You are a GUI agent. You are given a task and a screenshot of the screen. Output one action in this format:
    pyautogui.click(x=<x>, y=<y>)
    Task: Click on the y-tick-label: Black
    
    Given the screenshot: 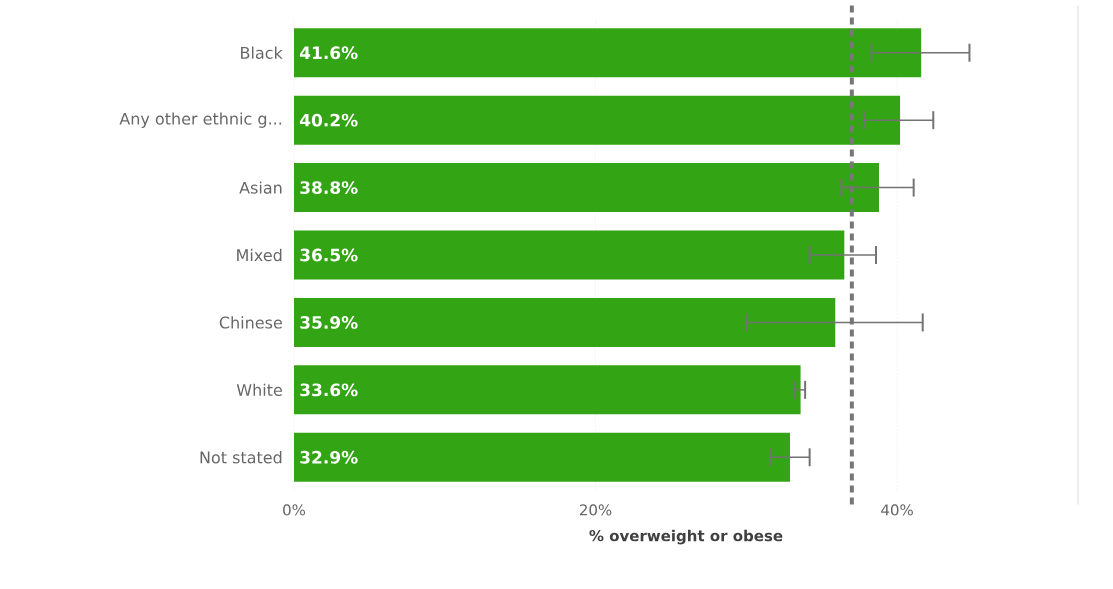 What is the action you would take?
    pyautogui.click(x=262, y=52)
    